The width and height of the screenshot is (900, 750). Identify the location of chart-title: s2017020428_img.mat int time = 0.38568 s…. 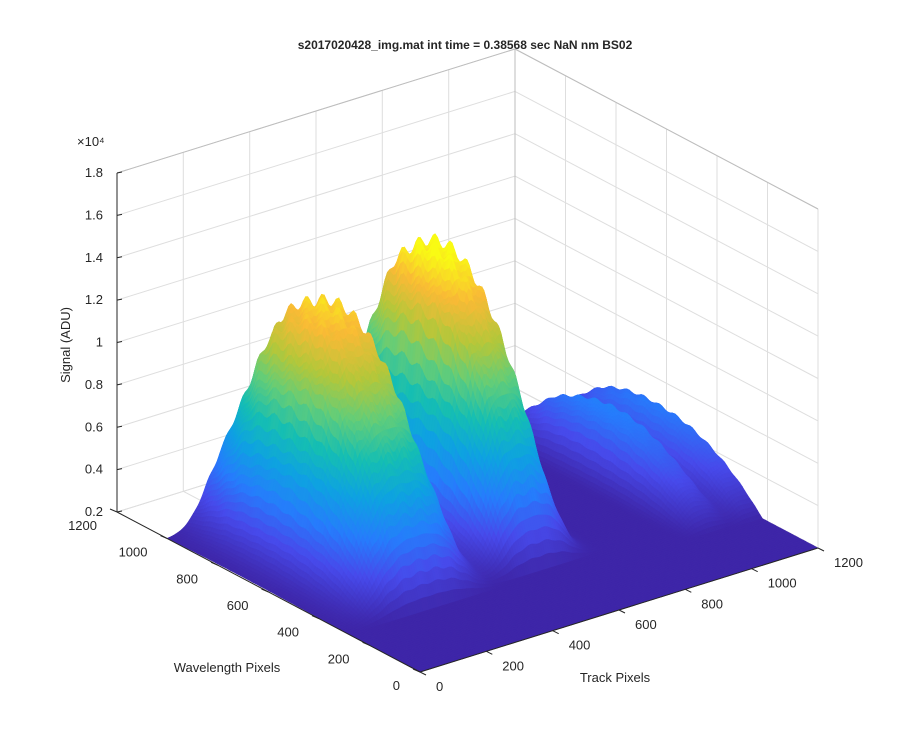
(465, 45).